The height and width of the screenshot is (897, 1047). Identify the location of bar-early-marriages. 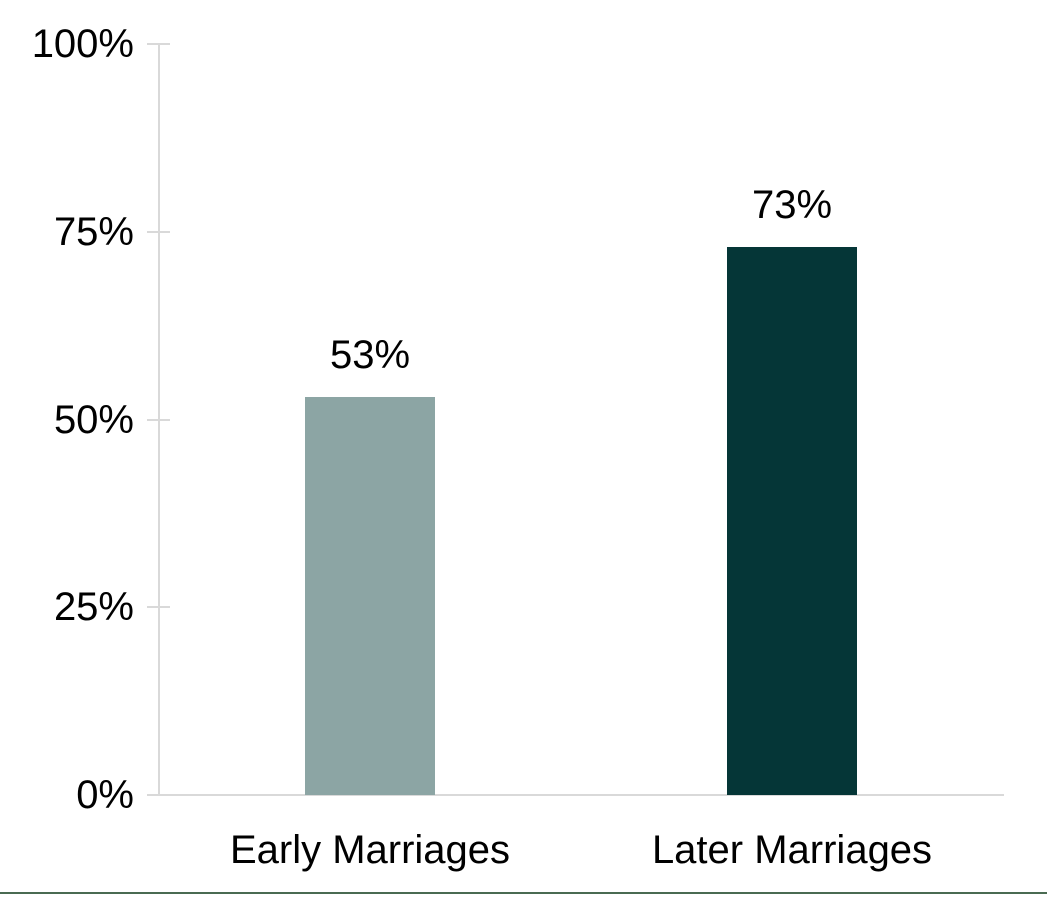
(370, 596).